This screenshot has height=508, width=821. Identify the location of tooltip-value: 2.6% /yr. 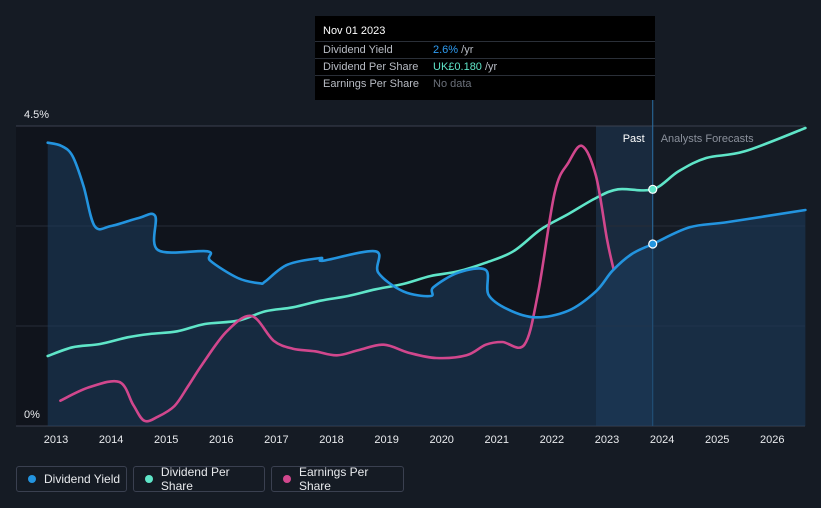
(453, 50).